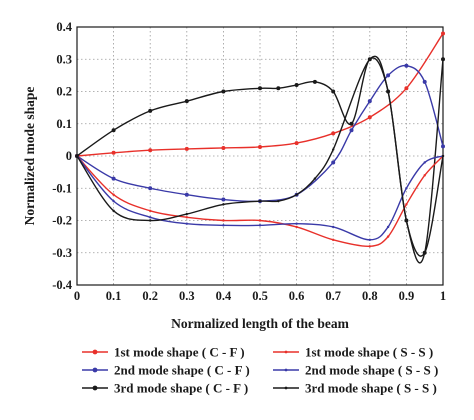 The height and width of the screenshot is (420, 474). Describe the element at coordinates (371, 370) in the screenshot. I see `legend-label-5: 2nd mode shape ( S - S )` at that location.